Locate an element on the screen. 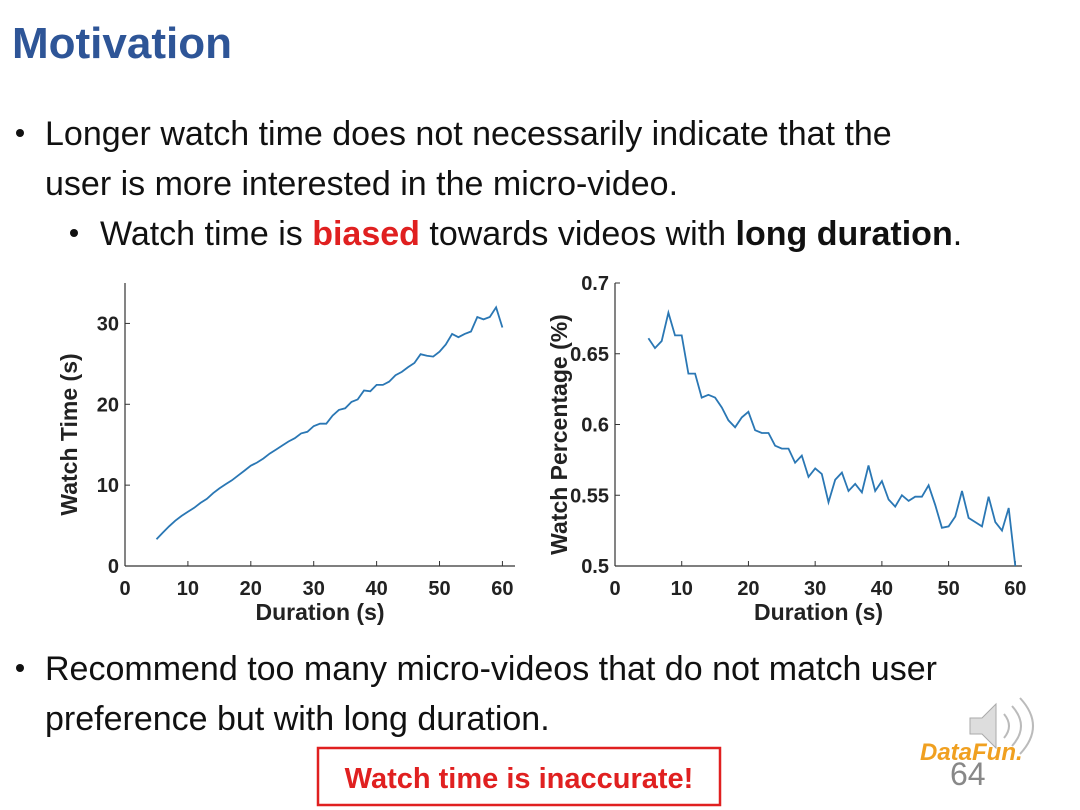 Image resolution: width=1080 pixels, height=810 pixels. speaker-icon is located at coordinates (983, 726).